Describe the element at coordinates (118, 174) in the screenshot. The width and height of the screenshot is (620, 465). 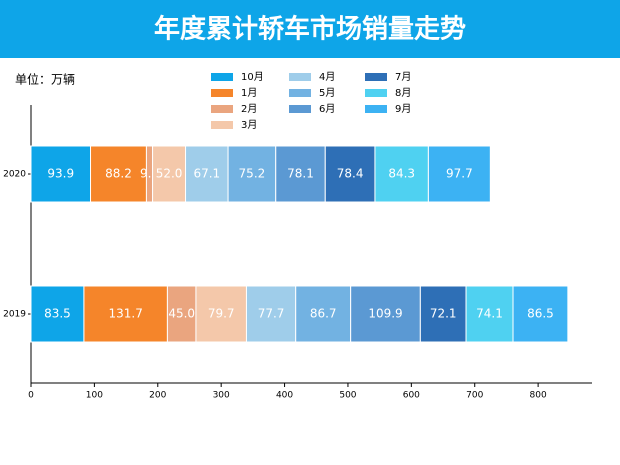
I see `value-label: 88.2` at that location.